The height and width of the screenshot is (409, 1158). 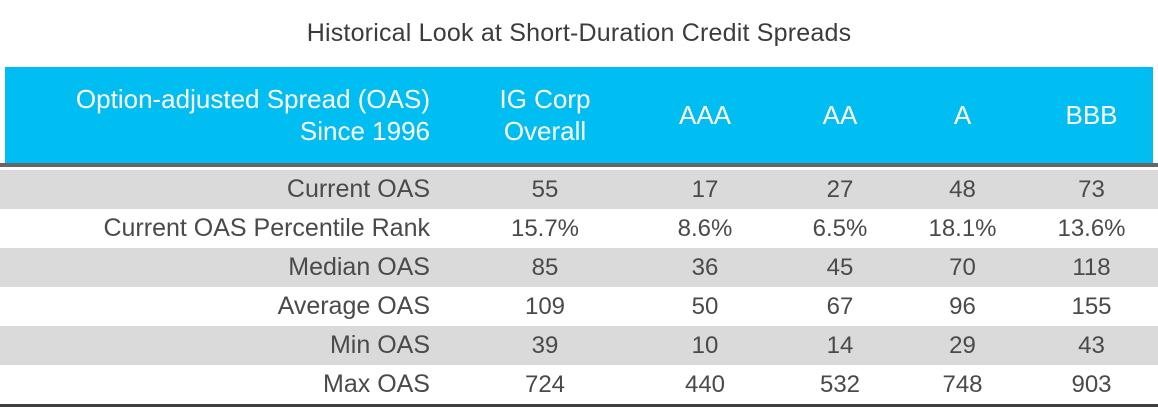 What do you see at coordinates (545, 228) in the screenshot?
I see `value-ig-corp: 15.7%` at bounding box center [545, 228].